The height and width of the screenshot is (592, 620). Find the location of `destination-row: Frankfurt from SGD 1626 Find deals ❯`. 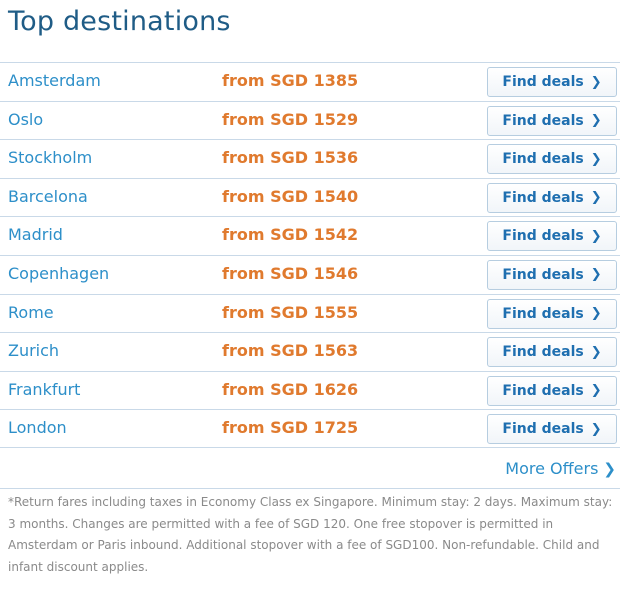

destination-row: Frankfurt from SGD 1626 Find deals ❯ is located at coordinates (310, 390).